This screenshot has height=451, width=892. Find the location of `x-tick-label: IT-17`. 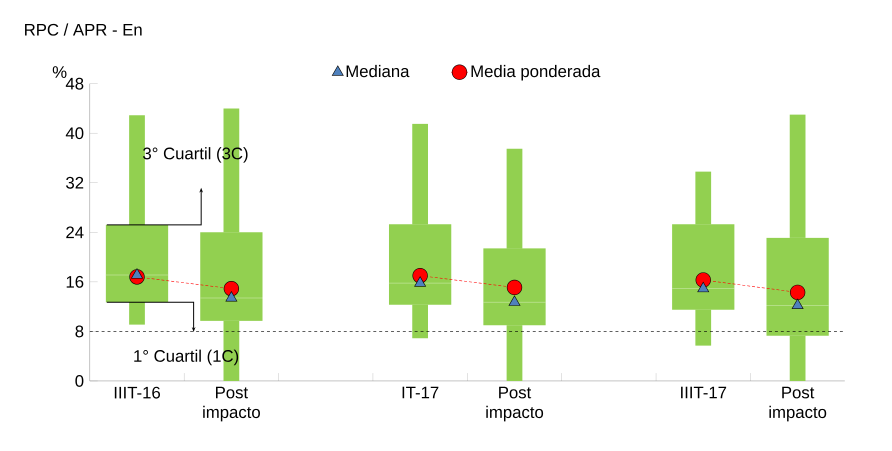

x-tick-label: IT-17 is located at coordinates (420, 392).